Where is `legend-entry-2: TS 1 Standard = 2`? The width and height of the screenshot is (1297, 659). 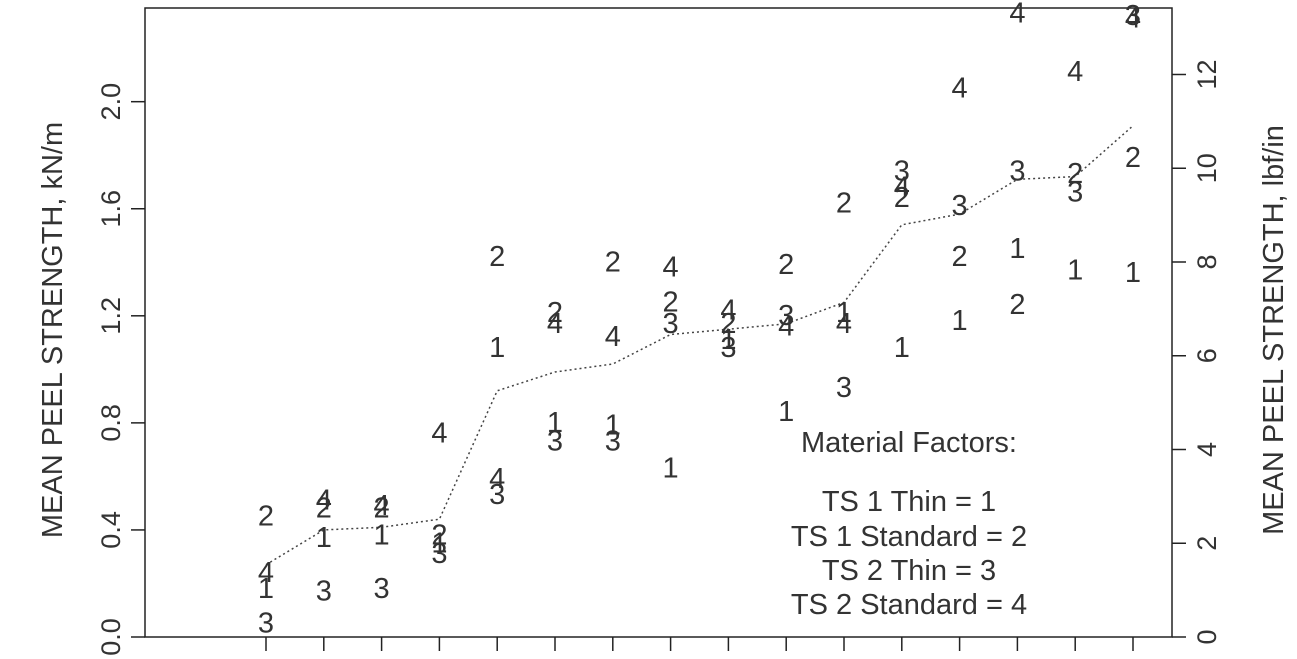 legend-entry-2: TS 1 Standard = 2 is located at coordinates (909, 537).